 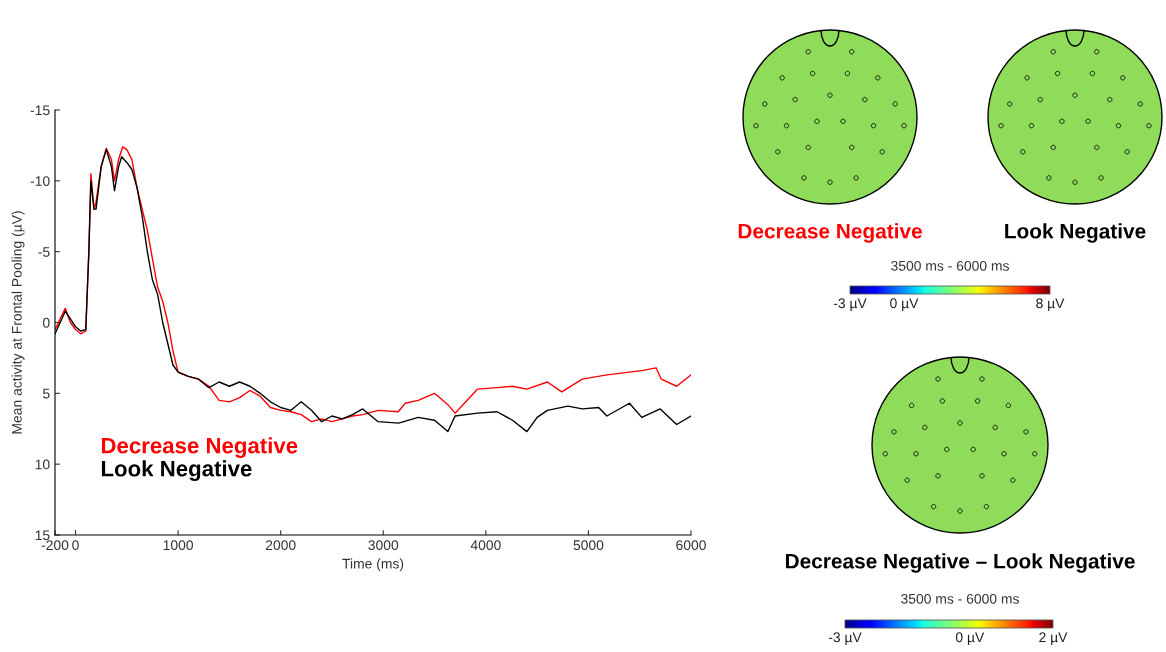 What do you see at coordinates (55, 545) in the screenshot?
I see `x-tick-label: -200` at bounding box center [55, 545].